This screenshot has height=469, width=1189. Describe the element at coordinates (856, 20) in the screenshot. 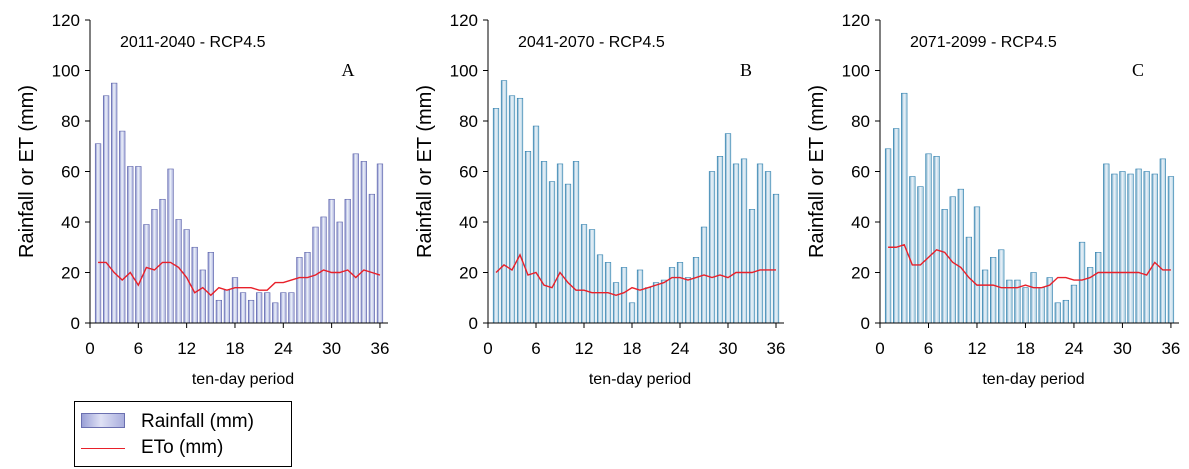

I see `y-tick-label: 120` at that location.